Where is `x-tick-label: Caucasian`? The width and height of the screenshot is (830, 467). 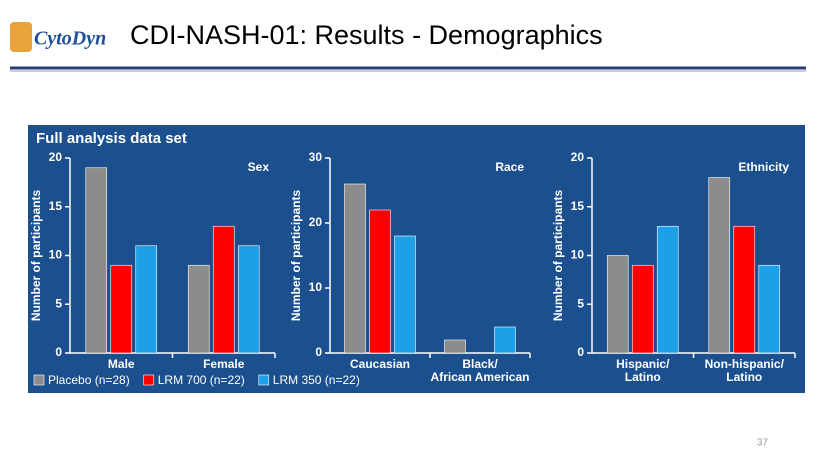
x-tick-label: Caucasian is located at coordinates (380, 364).